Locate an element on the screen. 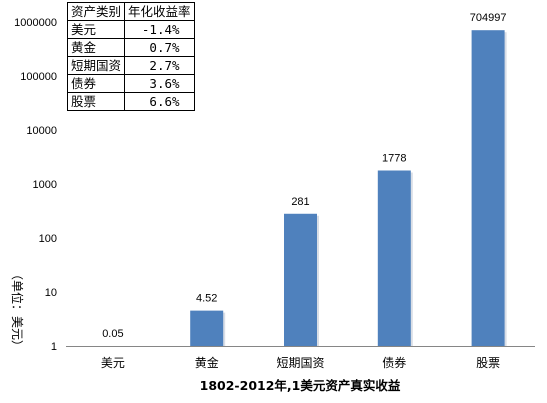  category-label: 短期国资 is located at coordinates (300, 363).